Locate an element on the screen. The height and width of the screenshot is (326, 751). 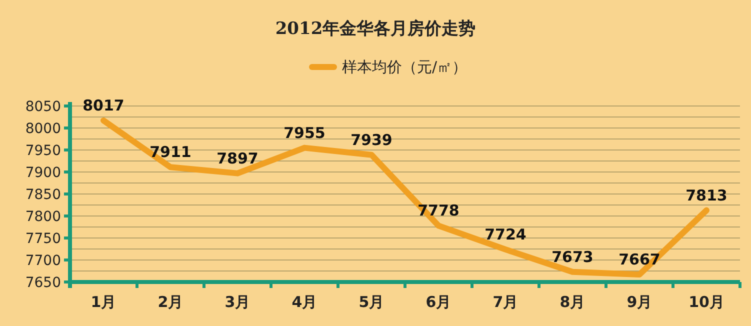
y-tick-label: 7750 is located at coordinates (43, 239).